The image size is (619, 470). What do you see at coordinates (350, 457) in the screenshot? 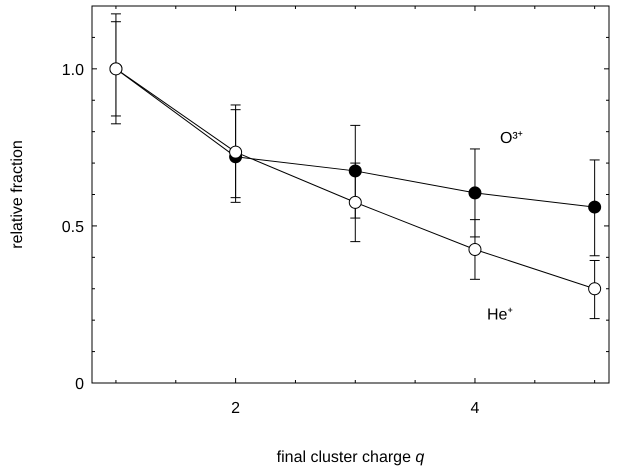
I see `x-axis-title: final cluster charge q` at bounding box center [350, 457].